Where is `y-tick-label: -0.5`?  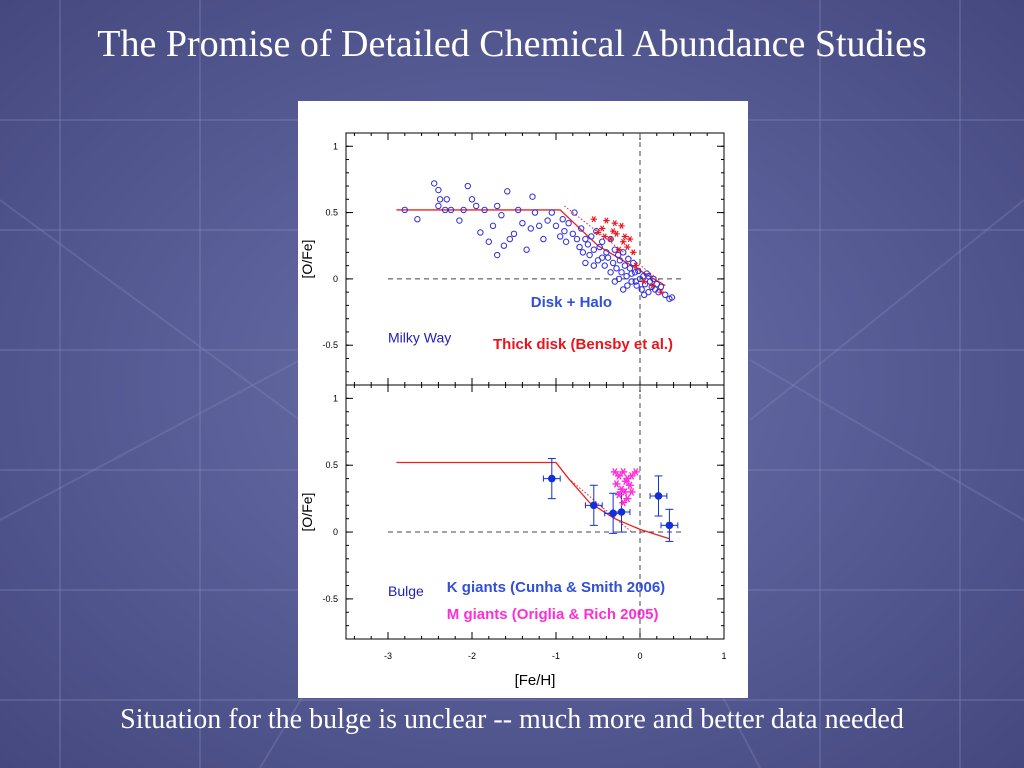 y-tick-label: -0.5 is located at coordinates (330, 345).